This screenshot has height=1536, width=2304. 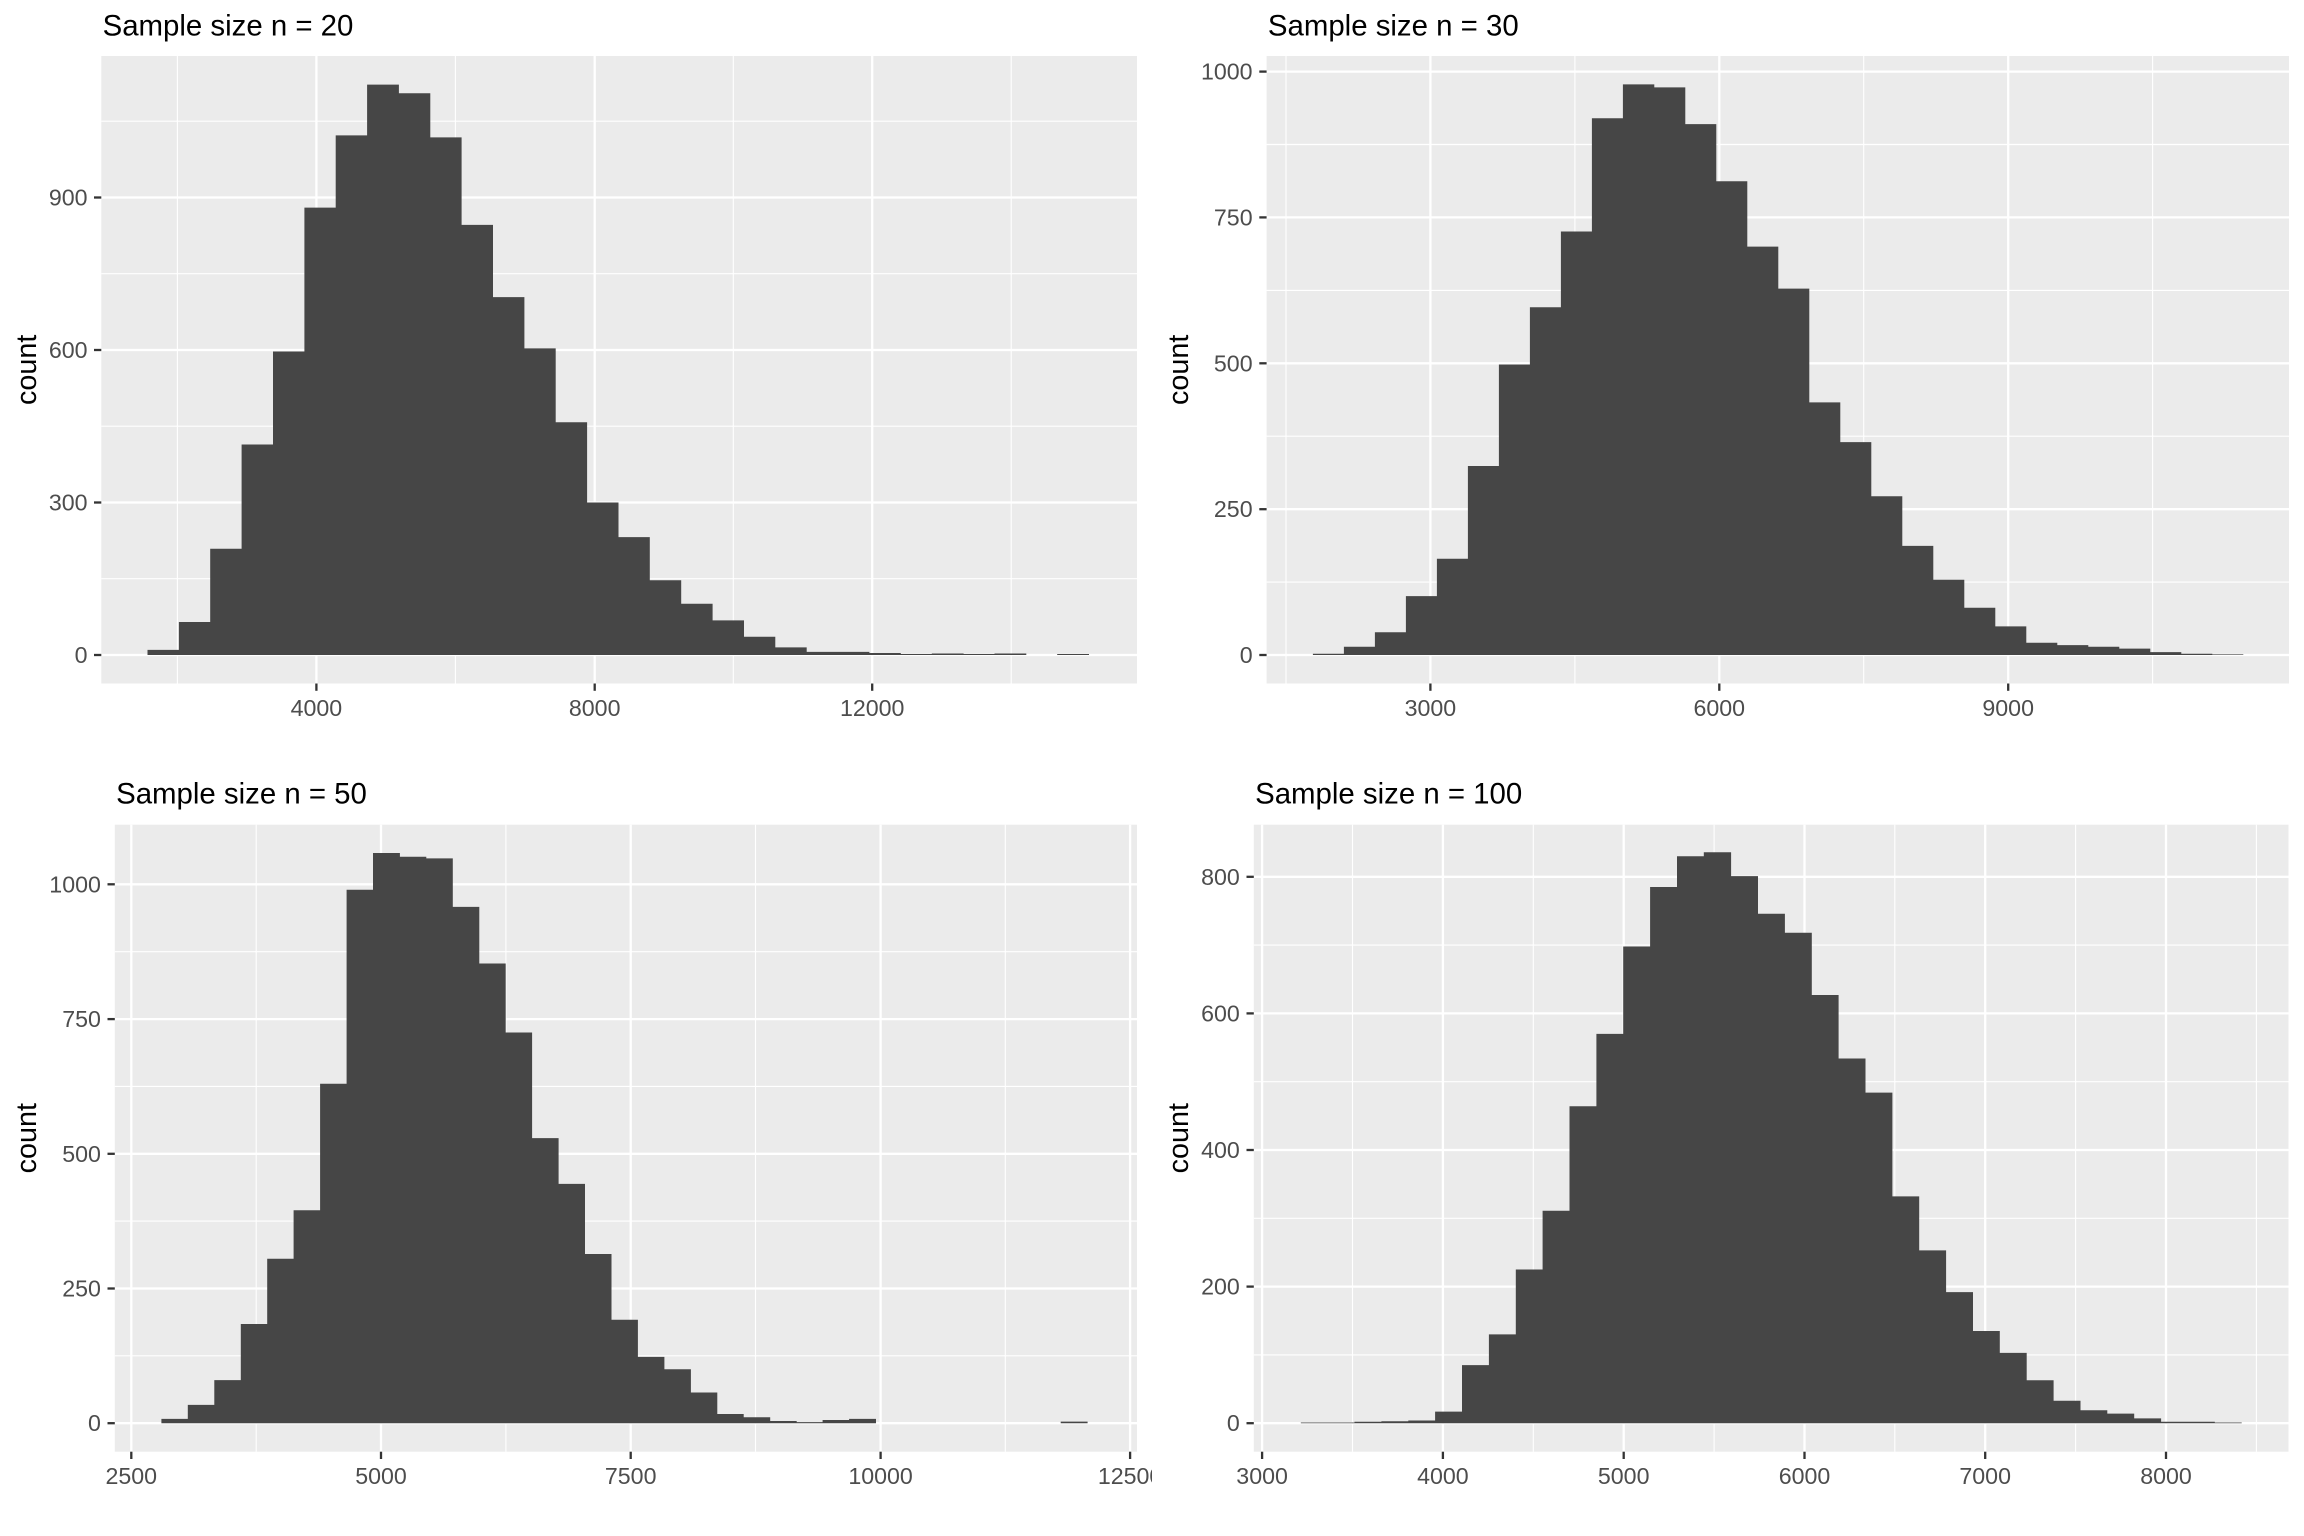 I want to click on svg-text: Sample size n = 100, so click(x=1388, y=793).